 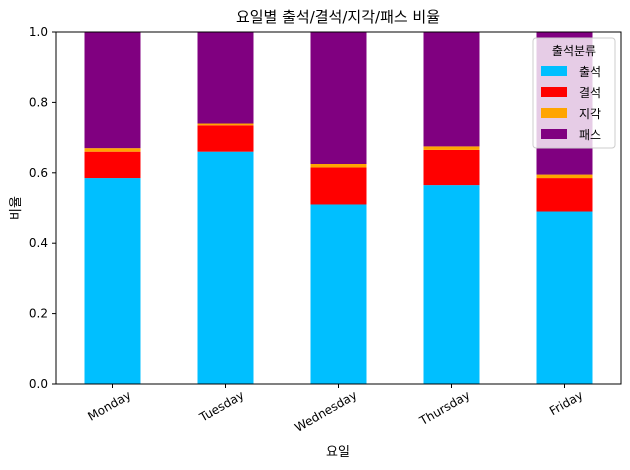 I want to click on y-tick-label: 0.6, so click(x=38, y=173).